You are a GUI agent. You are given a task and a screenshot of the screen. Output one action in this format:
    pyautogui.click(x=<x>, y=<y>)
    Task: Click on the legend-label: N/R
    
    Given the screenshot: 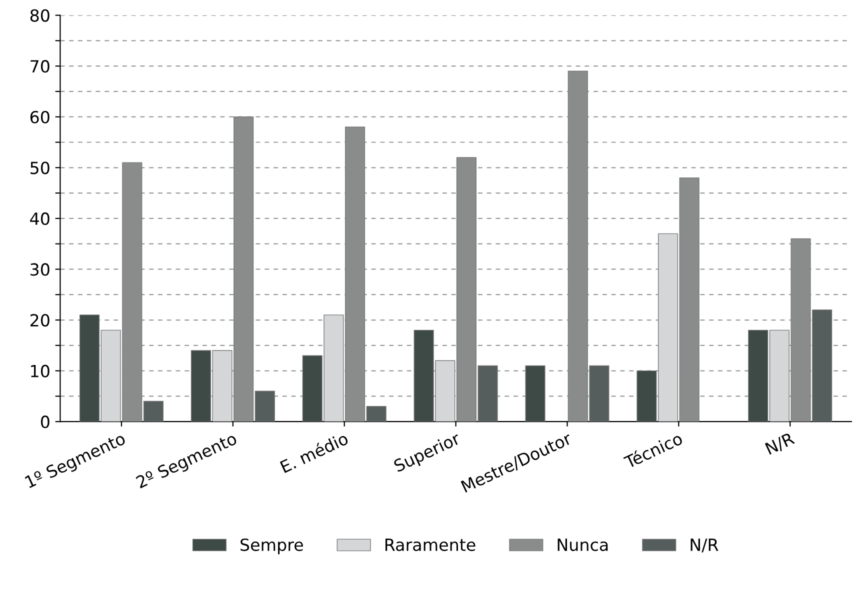 What is the action you would take?
    pyautogui.click(x=704, y=545)
    